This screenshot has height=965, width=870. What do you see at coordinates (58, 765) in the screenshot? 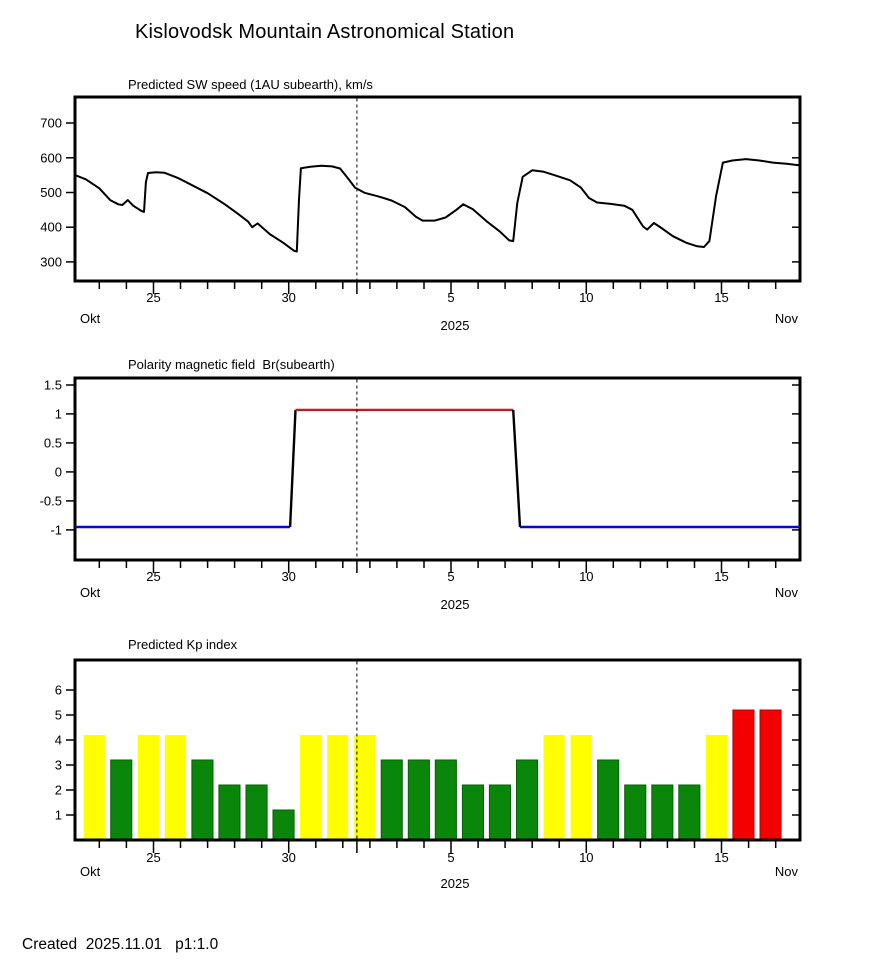
I see `y-tick-label: 3` at bounding box center [58, 765].